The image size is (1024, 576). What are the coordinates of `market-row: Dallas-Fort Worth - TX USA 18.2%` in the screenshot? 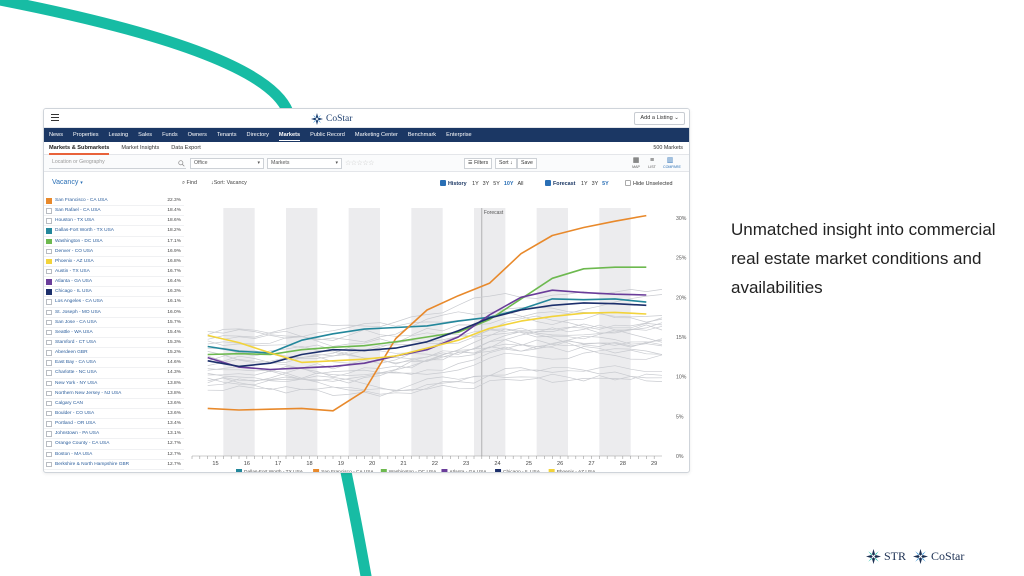 It's located at (114, 231).